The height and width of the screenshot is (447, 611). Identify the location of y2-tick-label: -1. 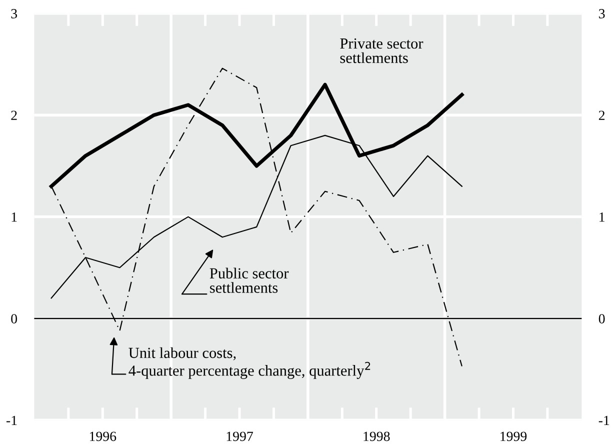
(604, 420).